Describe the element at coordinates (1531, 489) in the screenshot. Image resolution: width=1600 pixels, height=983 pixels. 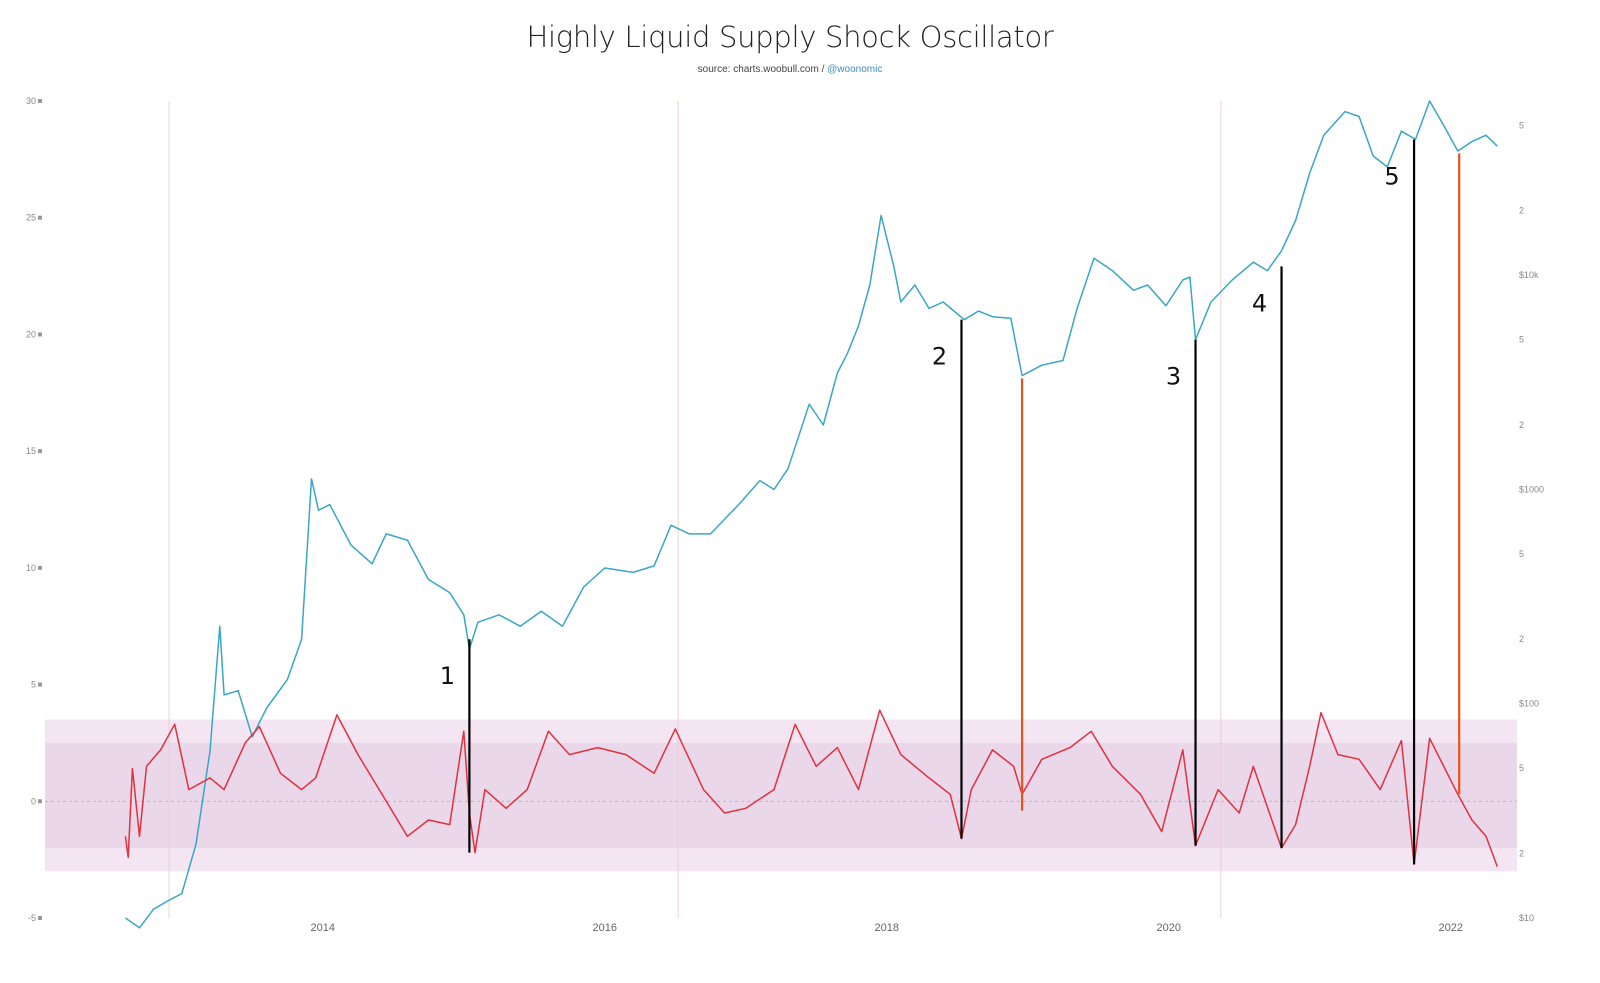
I see `right-tick-label: $1000` at that location.